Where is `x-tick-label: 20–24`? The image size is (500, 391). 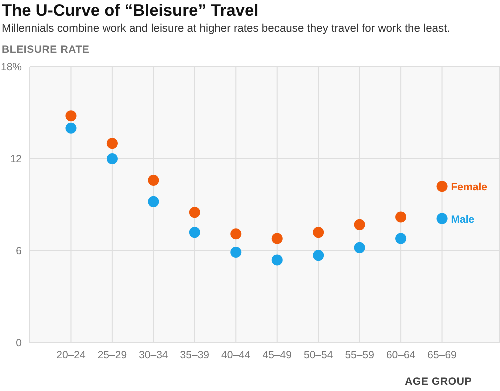
x-tick-label: 20–24 is located at coordinates (71, 355).